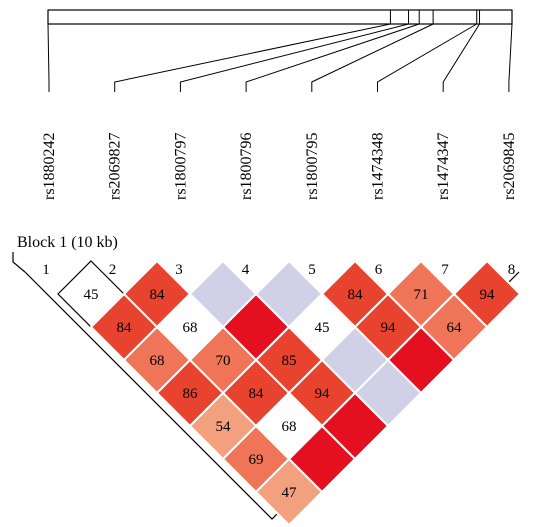 The width and height of the screenshot is (534, 527). Describe the element at coordinates (49, 166) in the screenshot. I see `snp-name: rs1880242` at that location.